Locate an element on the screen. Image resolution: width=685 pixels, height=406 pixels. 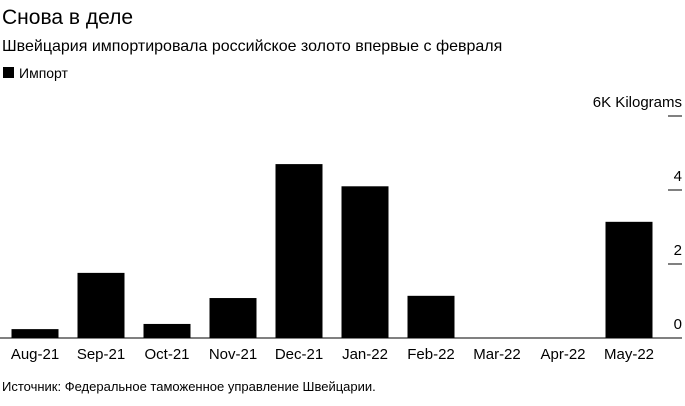
x-tick-label: Mar-22 is located at coordinates (497, 354).